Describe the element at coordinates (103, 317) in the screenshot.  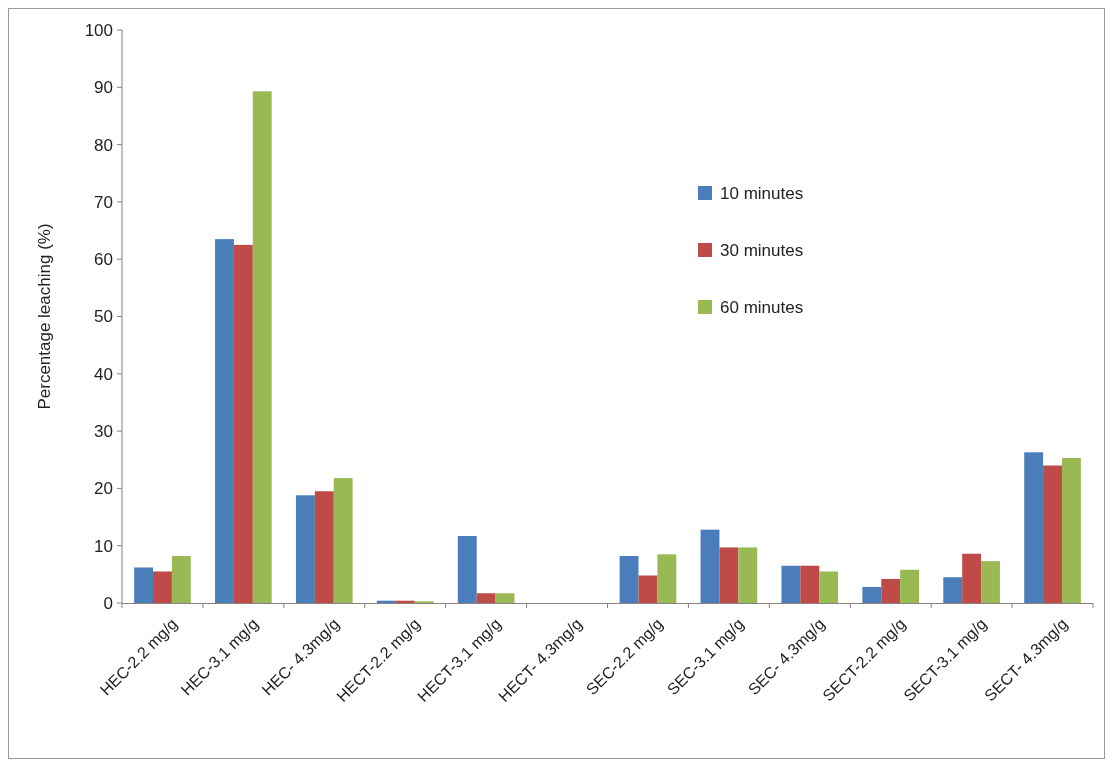
I see `y-tick-label: 50` at that location.